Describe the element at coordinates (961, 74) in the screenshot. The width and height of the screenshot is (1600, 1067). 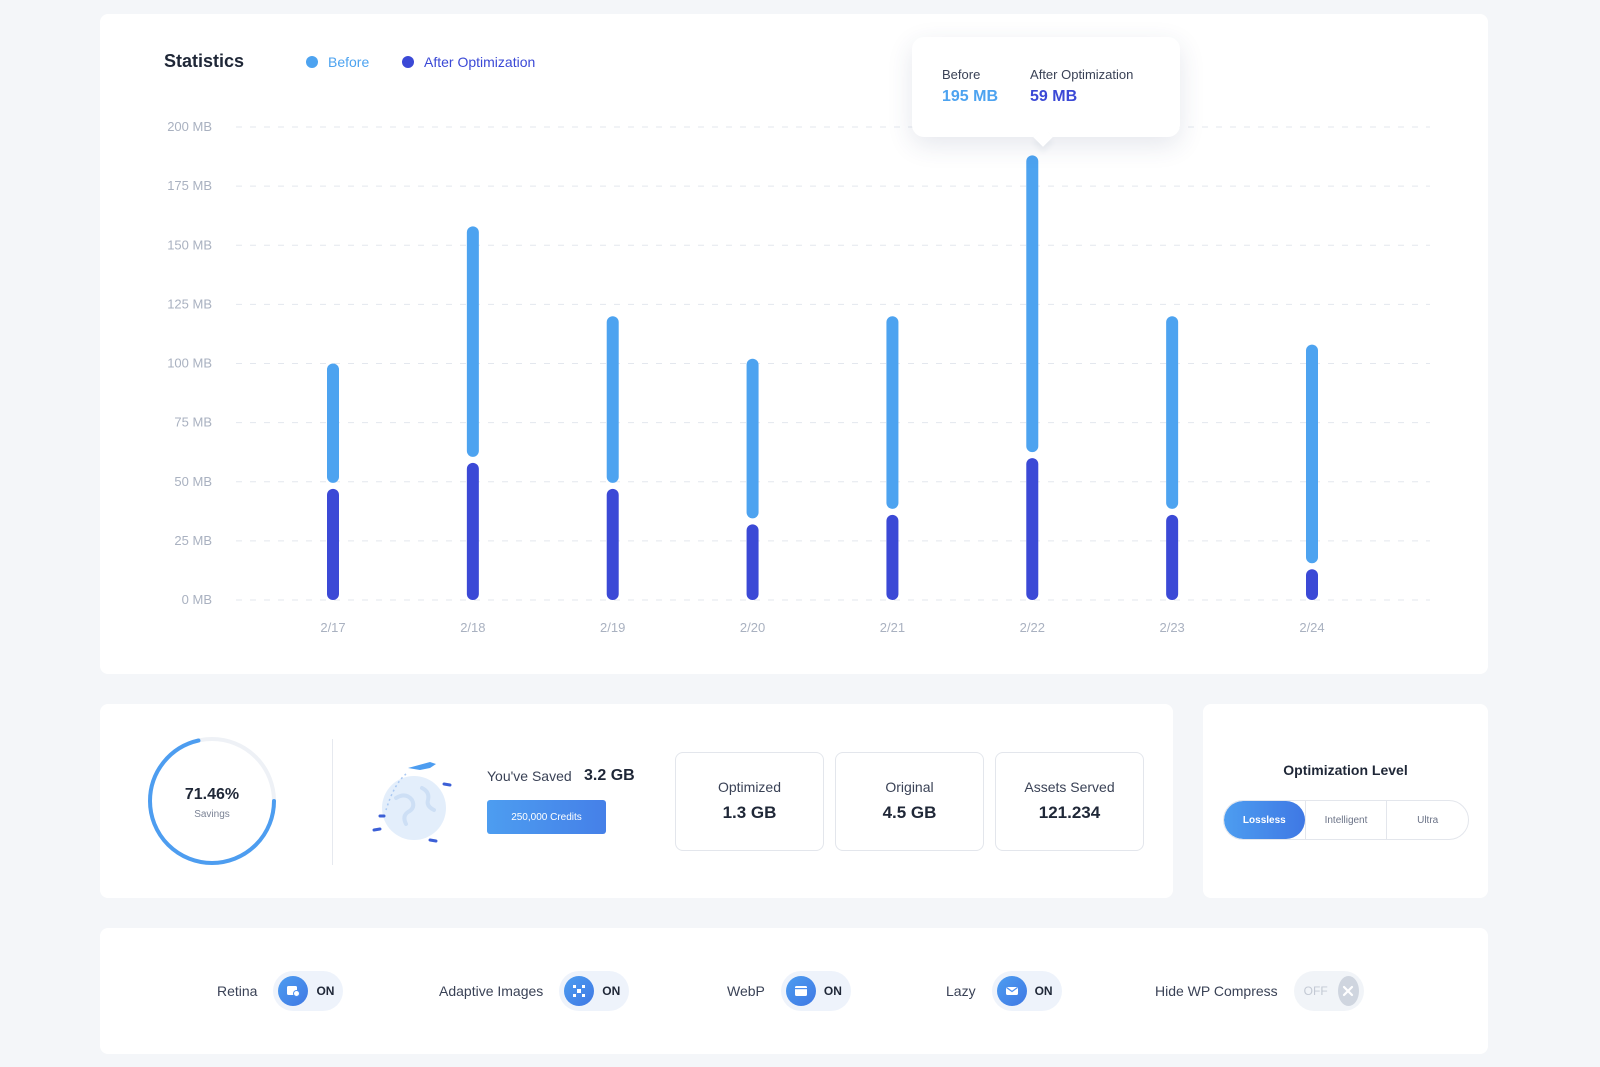
I see `tooltip-before-label: Before` at that location.